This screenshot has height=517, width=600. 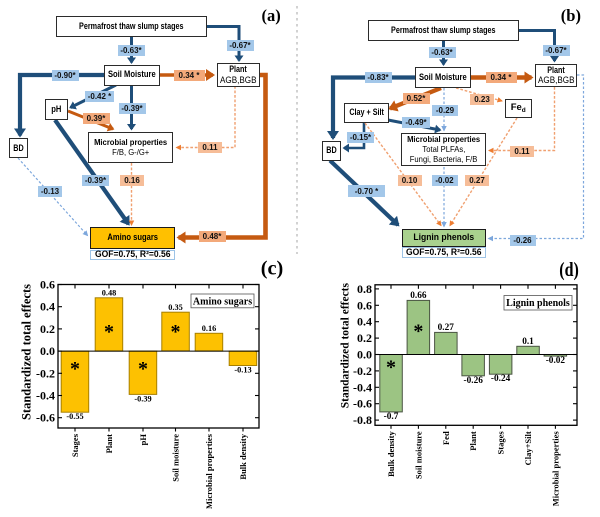 I want to click on svg-text: -0.8, so click(x=362, y=420).